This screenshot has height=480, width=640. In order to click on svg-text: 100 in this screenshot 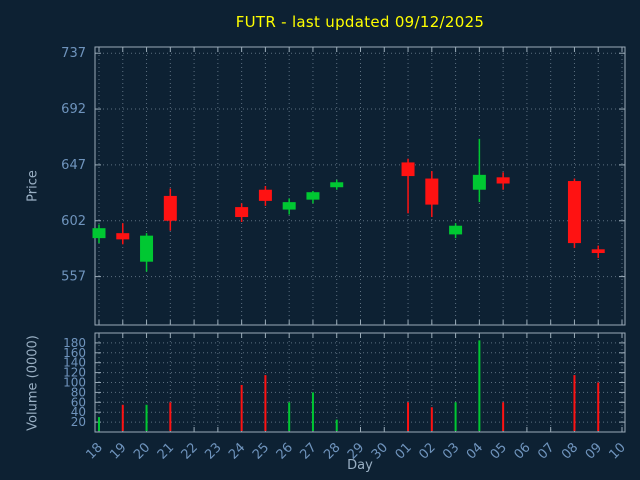, I will do `click(74, 383)`.